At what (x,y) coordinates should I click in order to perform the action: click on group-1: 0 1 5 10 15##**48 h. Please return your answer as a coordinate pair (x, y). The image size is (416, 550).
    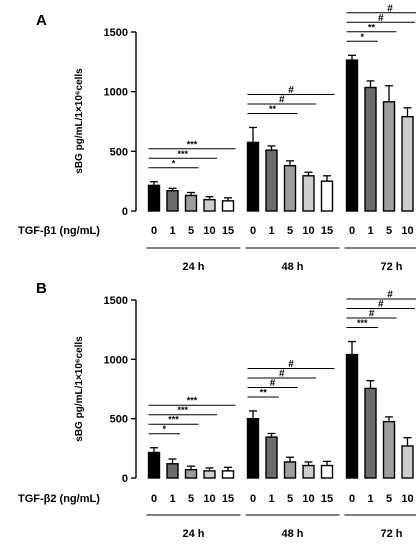
    Looking at the image, I should click on (292, 179).